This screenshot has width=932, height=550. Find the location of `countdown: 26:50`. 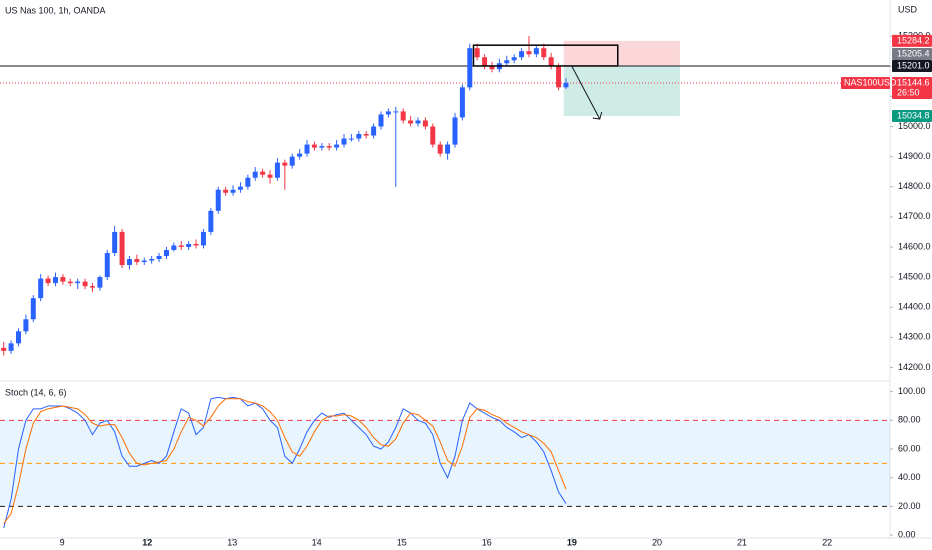

countdown: 26:50 is located at coordinates (908, 92).